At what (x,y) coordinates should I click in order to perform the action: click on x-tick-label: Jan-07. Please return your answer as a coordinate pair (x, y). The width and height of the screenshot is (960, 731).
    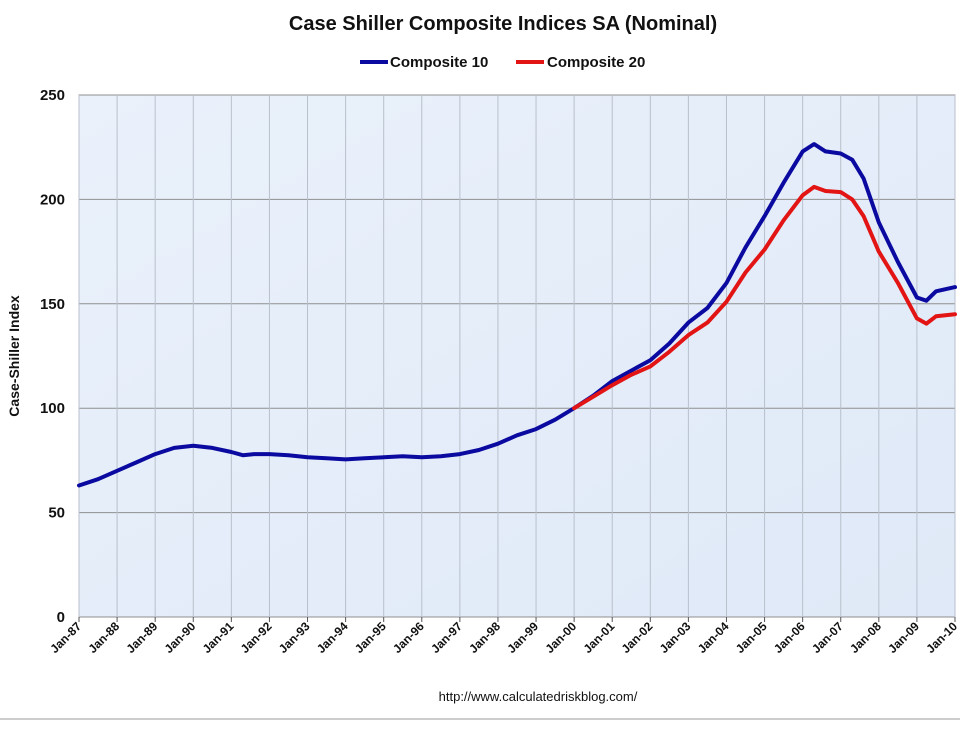
    Looking at the image, I should click on (827, 637).